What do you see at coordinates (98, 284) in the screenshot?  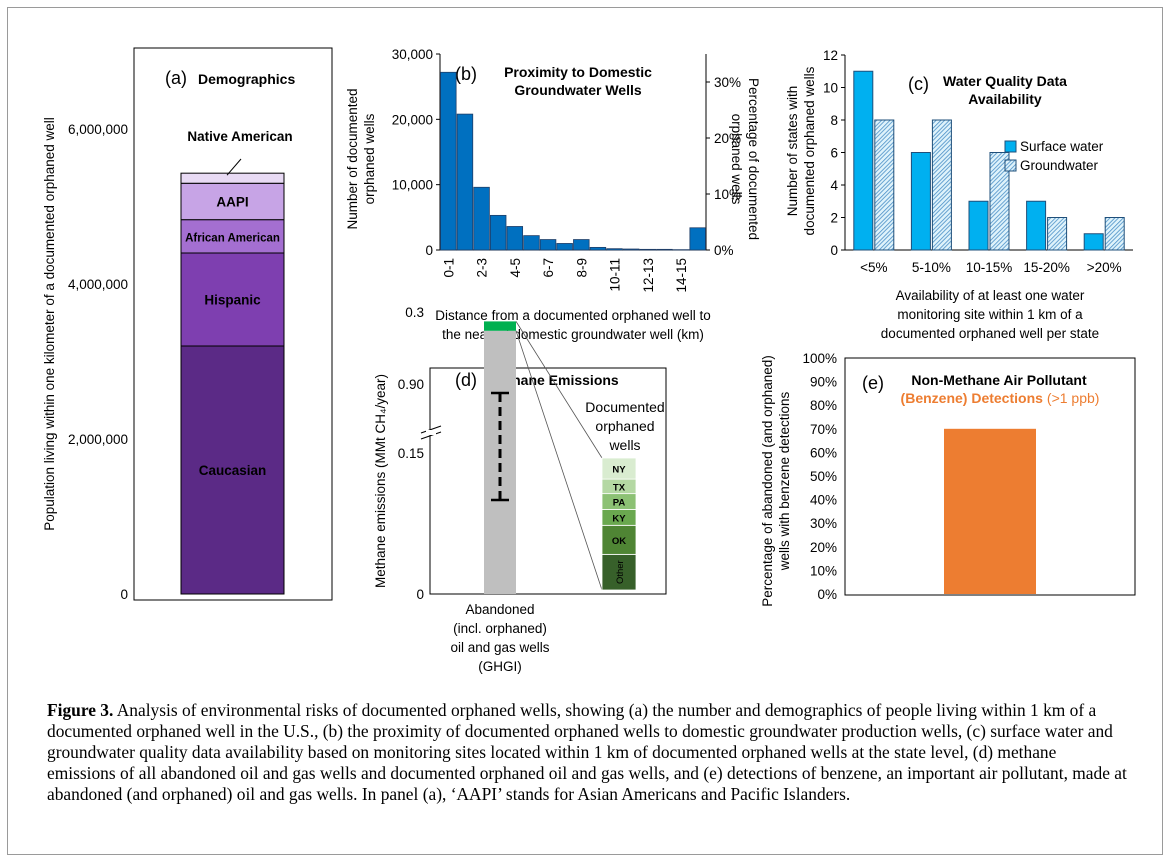 I see `panel-a-y-tick-label: 4,000,000` at bounding box center [98, 284].